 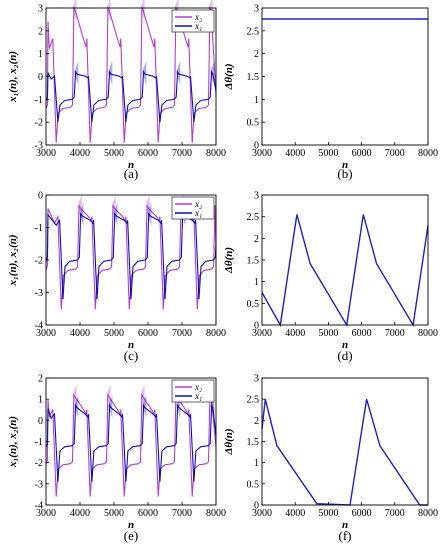 What do you see at coordinates (193, 391) in the screenshot?
I see `legend-box-e` at bounding box center [193, 391].